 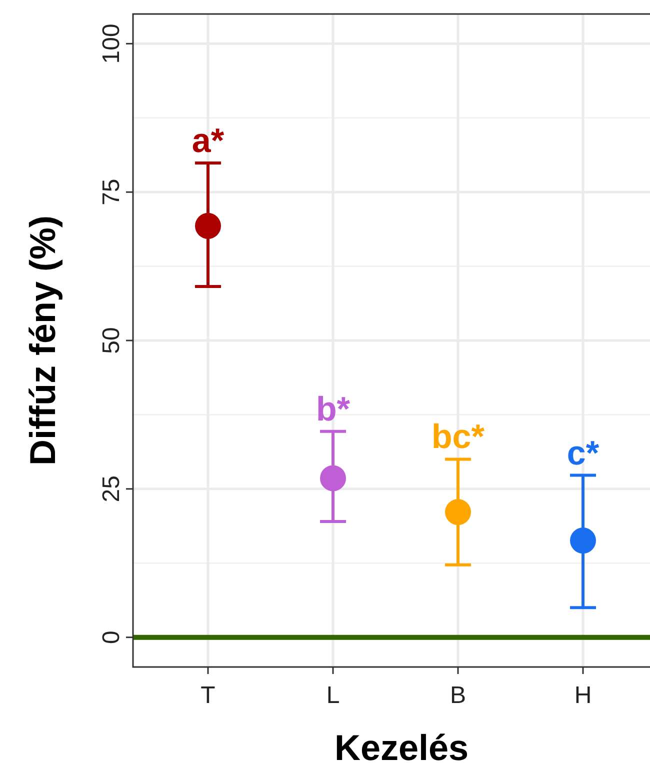 What do you see at coordinates (111, 489) in the screenshot?
I see `y-tick-label: 25` at bounding box center [111, 489].